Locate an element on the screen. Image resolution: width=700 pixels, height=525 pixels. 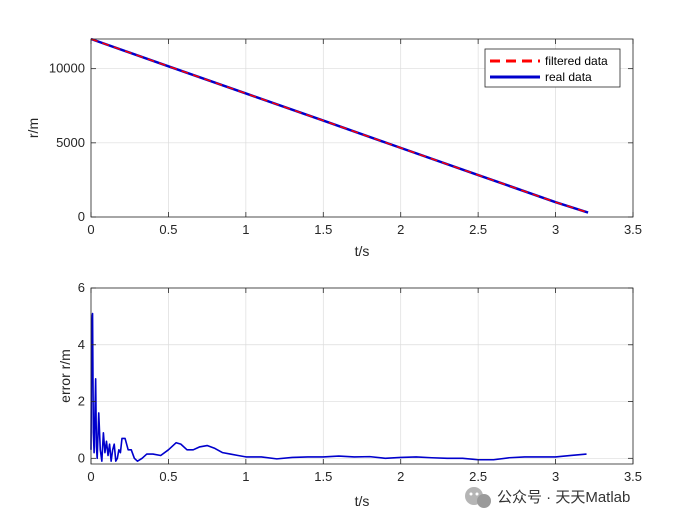
watermark: 公众号 · 天天Matlab is located at coordinates (547, 497).